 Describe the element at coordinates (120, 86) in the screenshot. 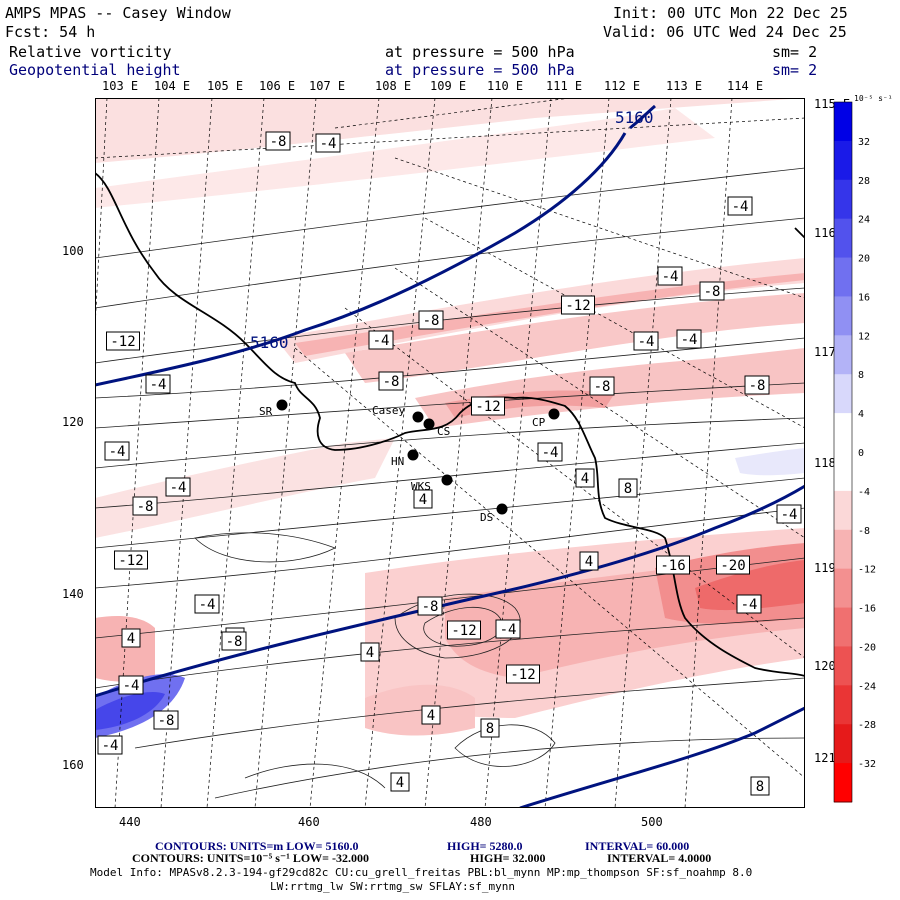

I see `lon-label-top: 103 E` at that location.